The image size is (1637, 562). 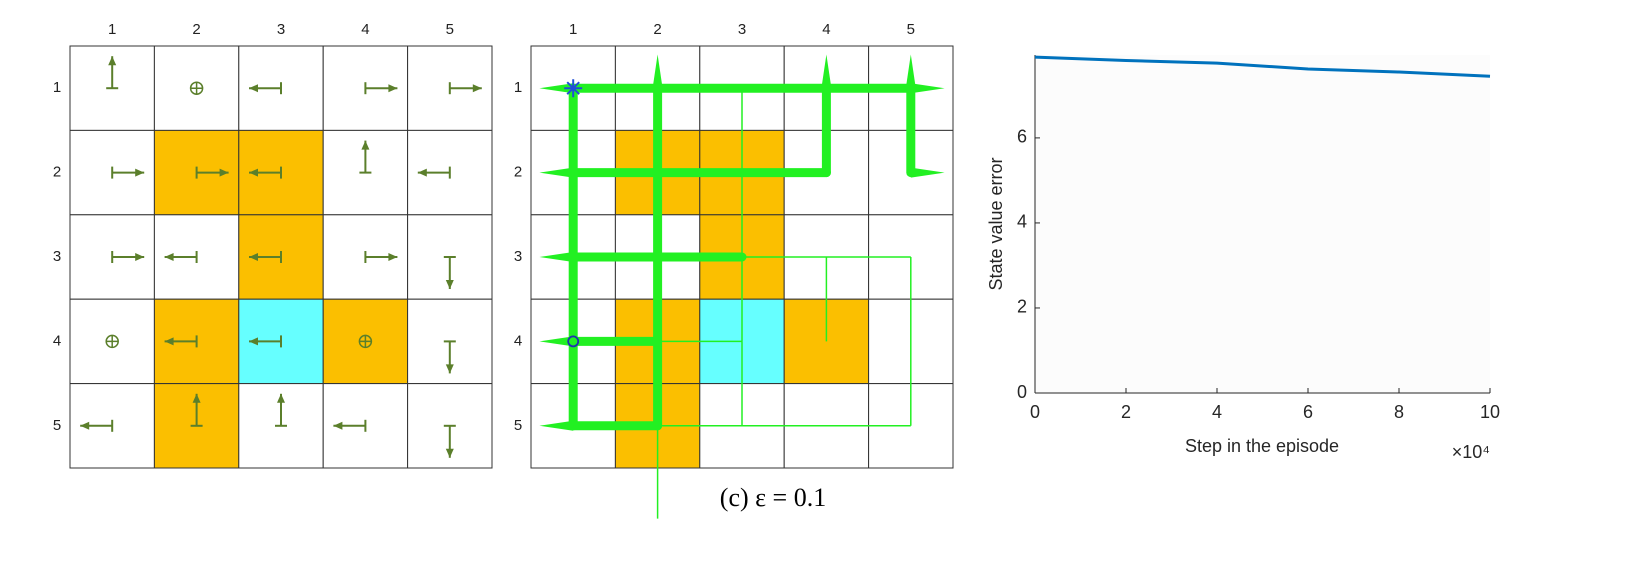 I want to click on data-line, so click(x=1262, y=66).